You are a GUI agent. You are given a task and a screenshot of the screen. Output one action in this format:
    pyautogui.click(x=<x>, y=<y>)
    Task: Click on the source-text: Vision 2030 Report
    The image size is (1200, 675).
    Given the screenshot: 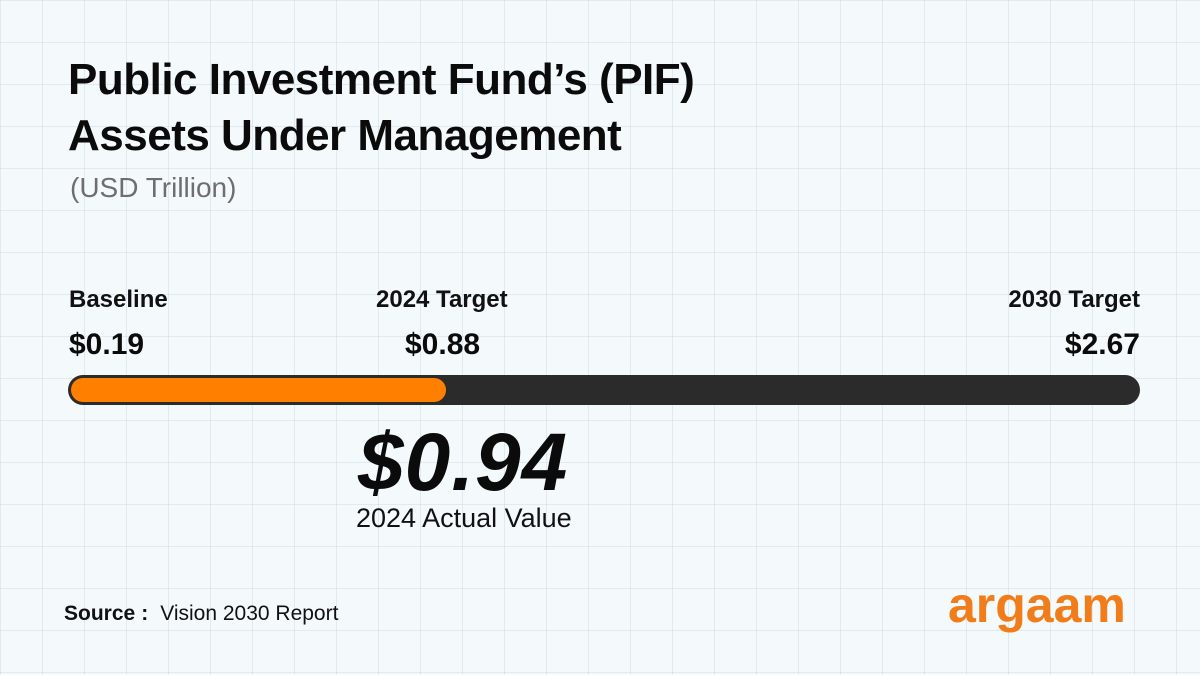 What is the action you would take?
    pyautogui.click(x=249, y=613)
    